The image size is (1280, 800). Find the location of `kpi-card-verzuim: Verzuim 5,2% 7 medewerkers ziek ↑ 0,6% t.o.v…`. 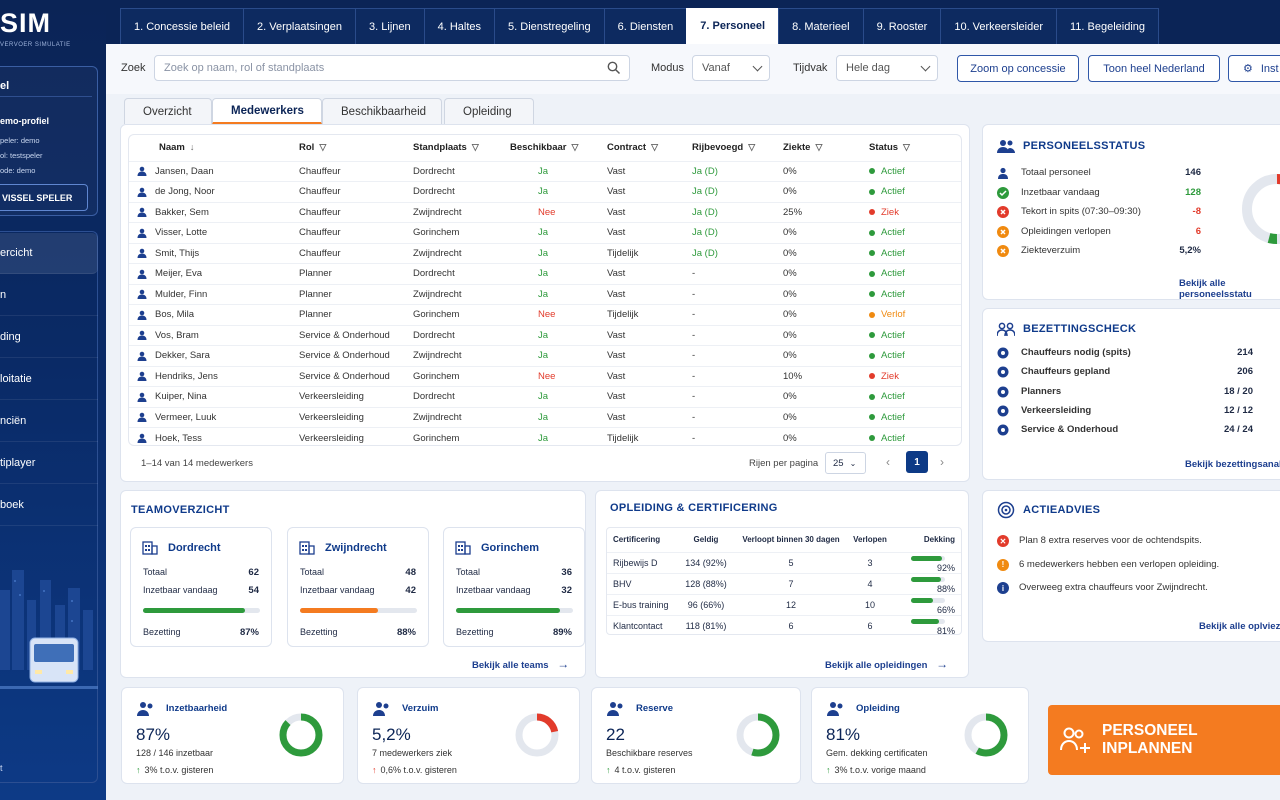

kpi-card-verzuim: Verzuim 5,2% 7 medewerkers ziek ↑ 0,6% t.o.v… is located at coordinates (468, 735).